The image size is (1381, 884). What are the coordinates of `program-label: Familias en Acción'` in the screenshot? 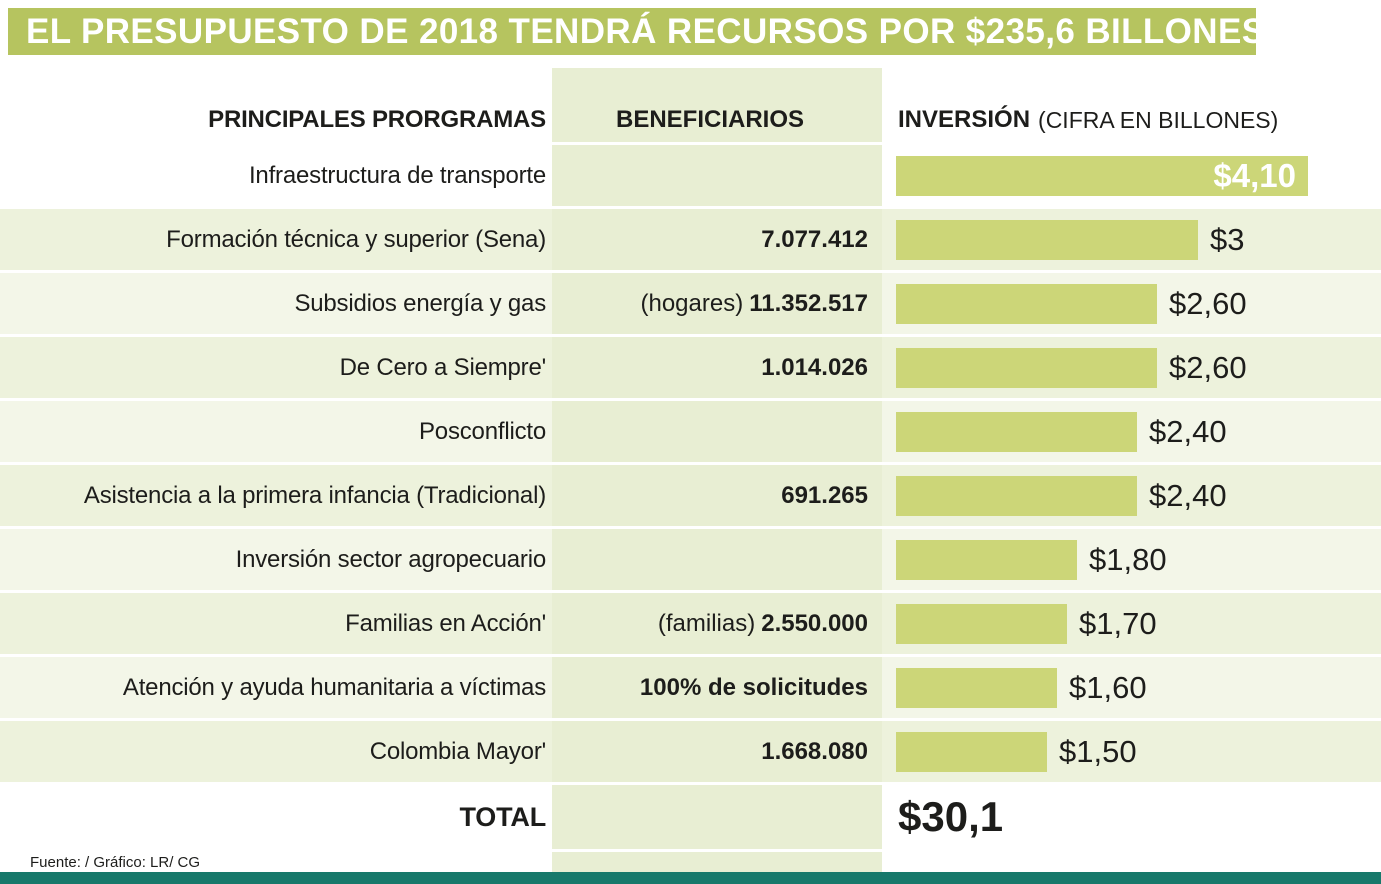 It's located at (445, 623).